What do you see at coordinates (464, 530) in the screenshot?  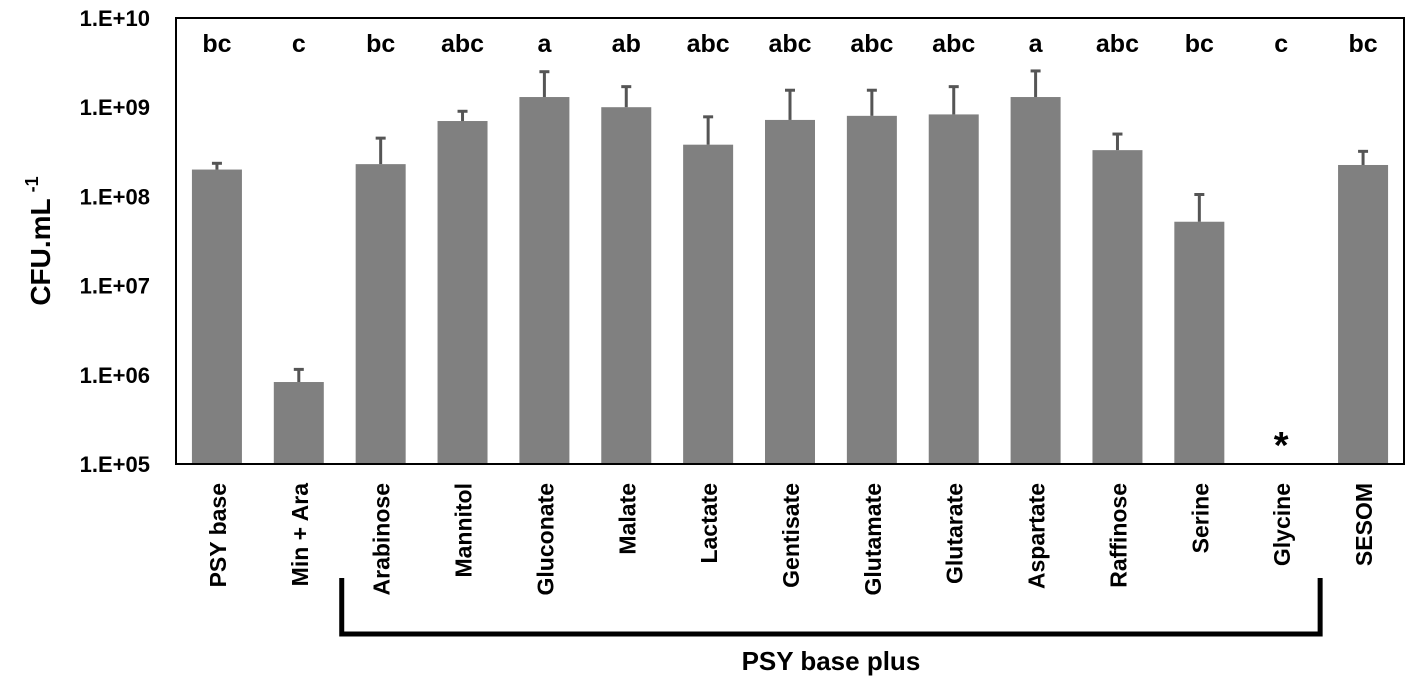 I see `category-label: Mannitol` at bounding box center [464, 530].